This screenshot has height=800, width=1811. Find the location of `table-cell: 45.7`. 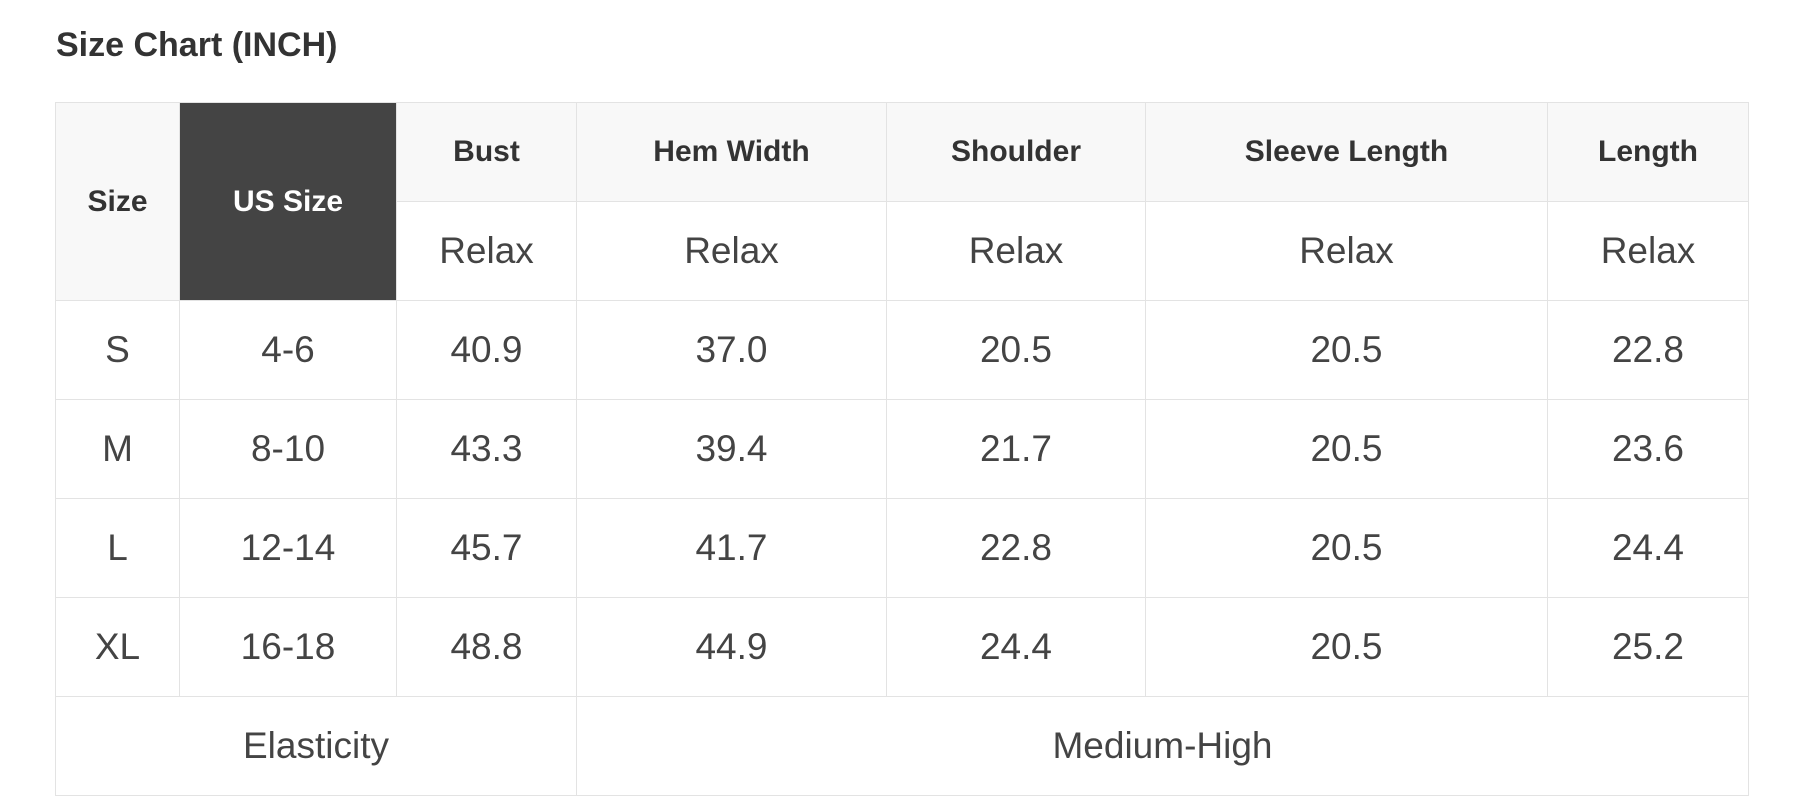

table-cell: 45.7 is located at coordinates (486, 548).